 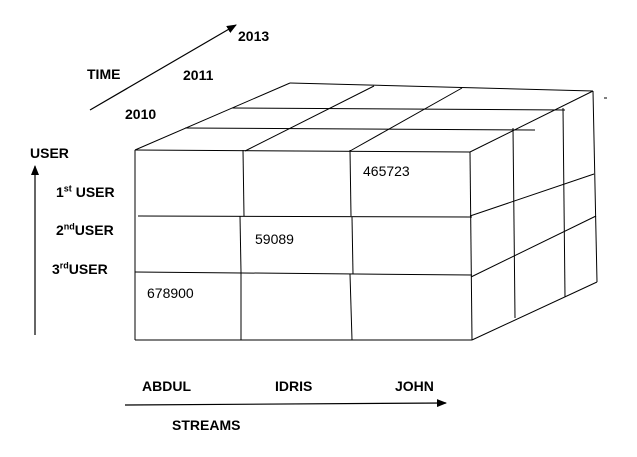 I want to click on stream-column-label: IDRIS, so click(x=294, y=386).